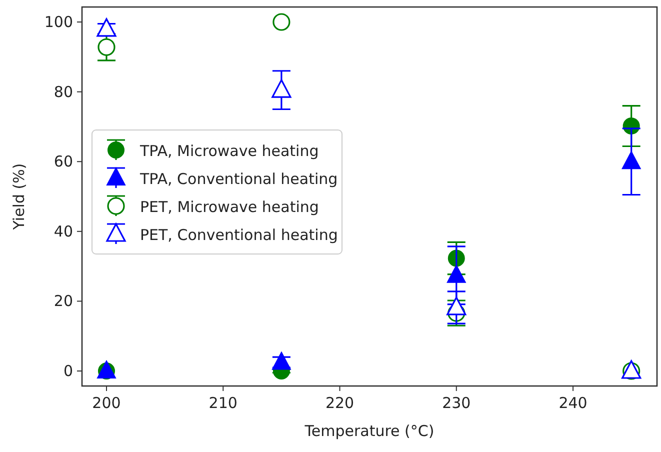 The height and width of the screenshot is (452, 661). Describe the element at coordinates (369, 431) in the screenshot. I see `x-axis-title: Temperature (°C)` at that location.